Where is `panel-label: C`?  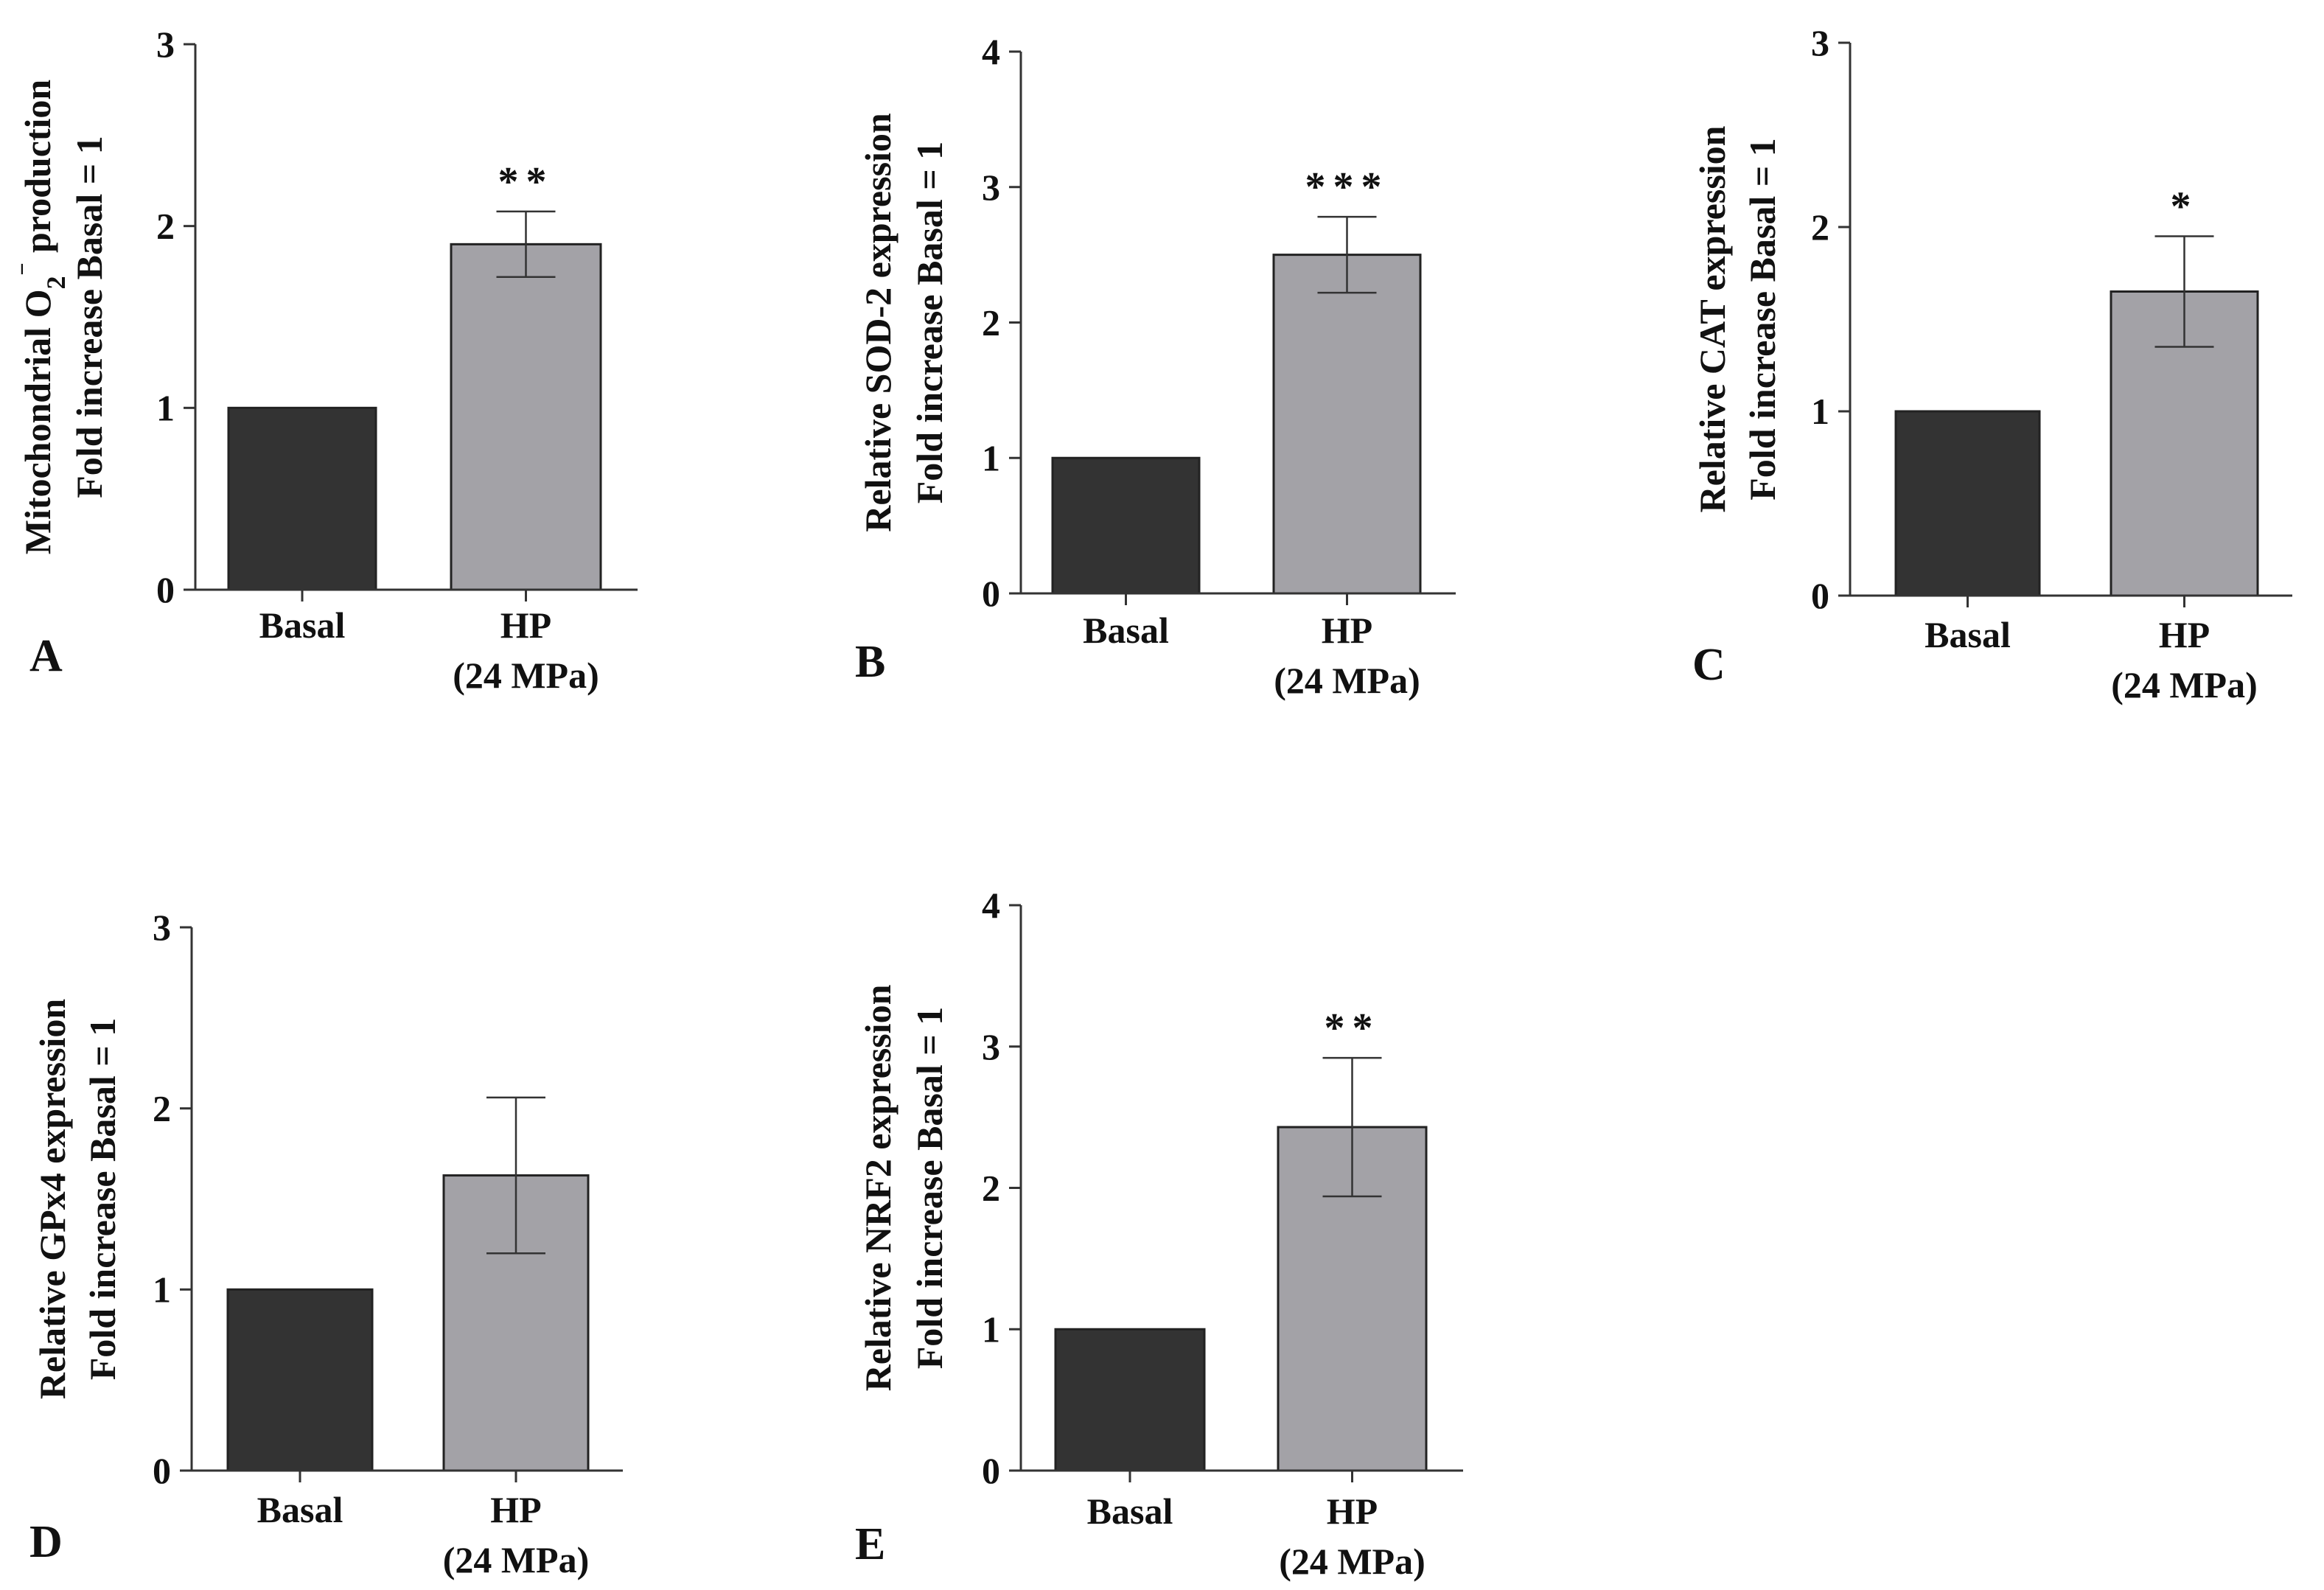 panel-label: C is located at coordinates (1708, 665).